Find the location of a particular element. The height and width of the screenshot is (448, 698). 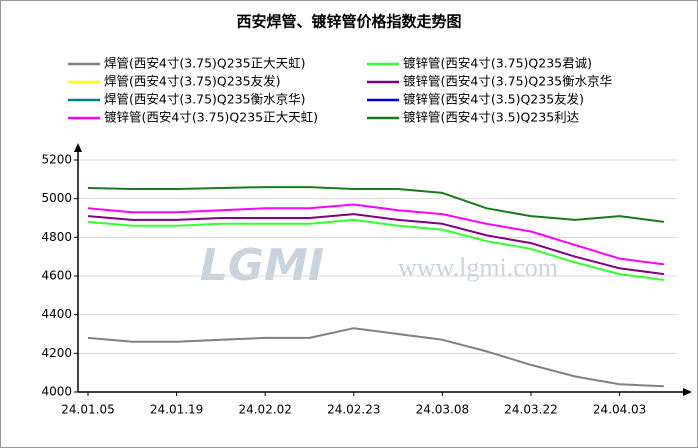

x-tick-label: 24.01.19 is located at coordinates (176, 410).